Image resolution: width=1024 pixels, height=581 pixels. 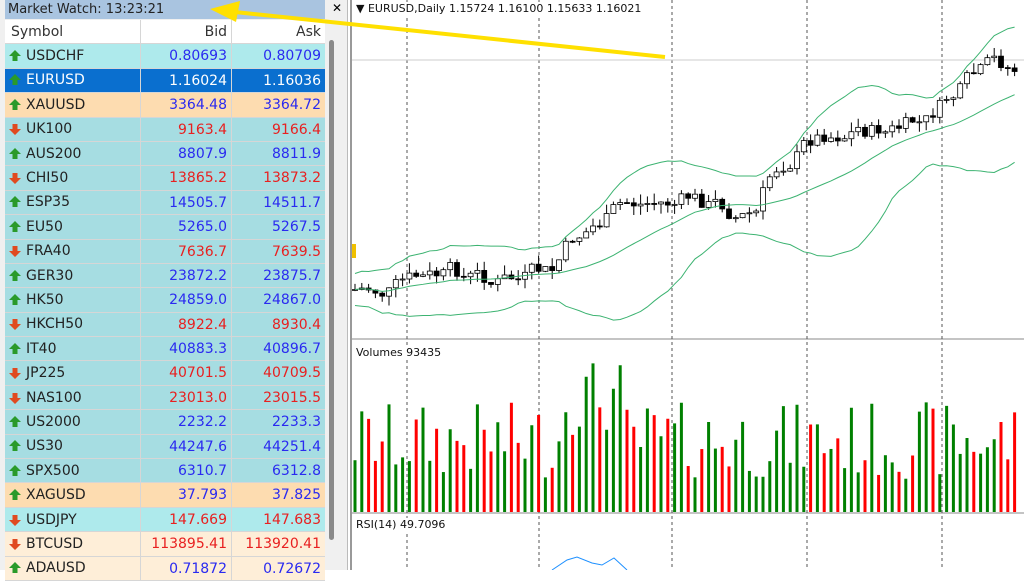 I want to click on ask-cell: 8811.9, so click(x=278, y=153).